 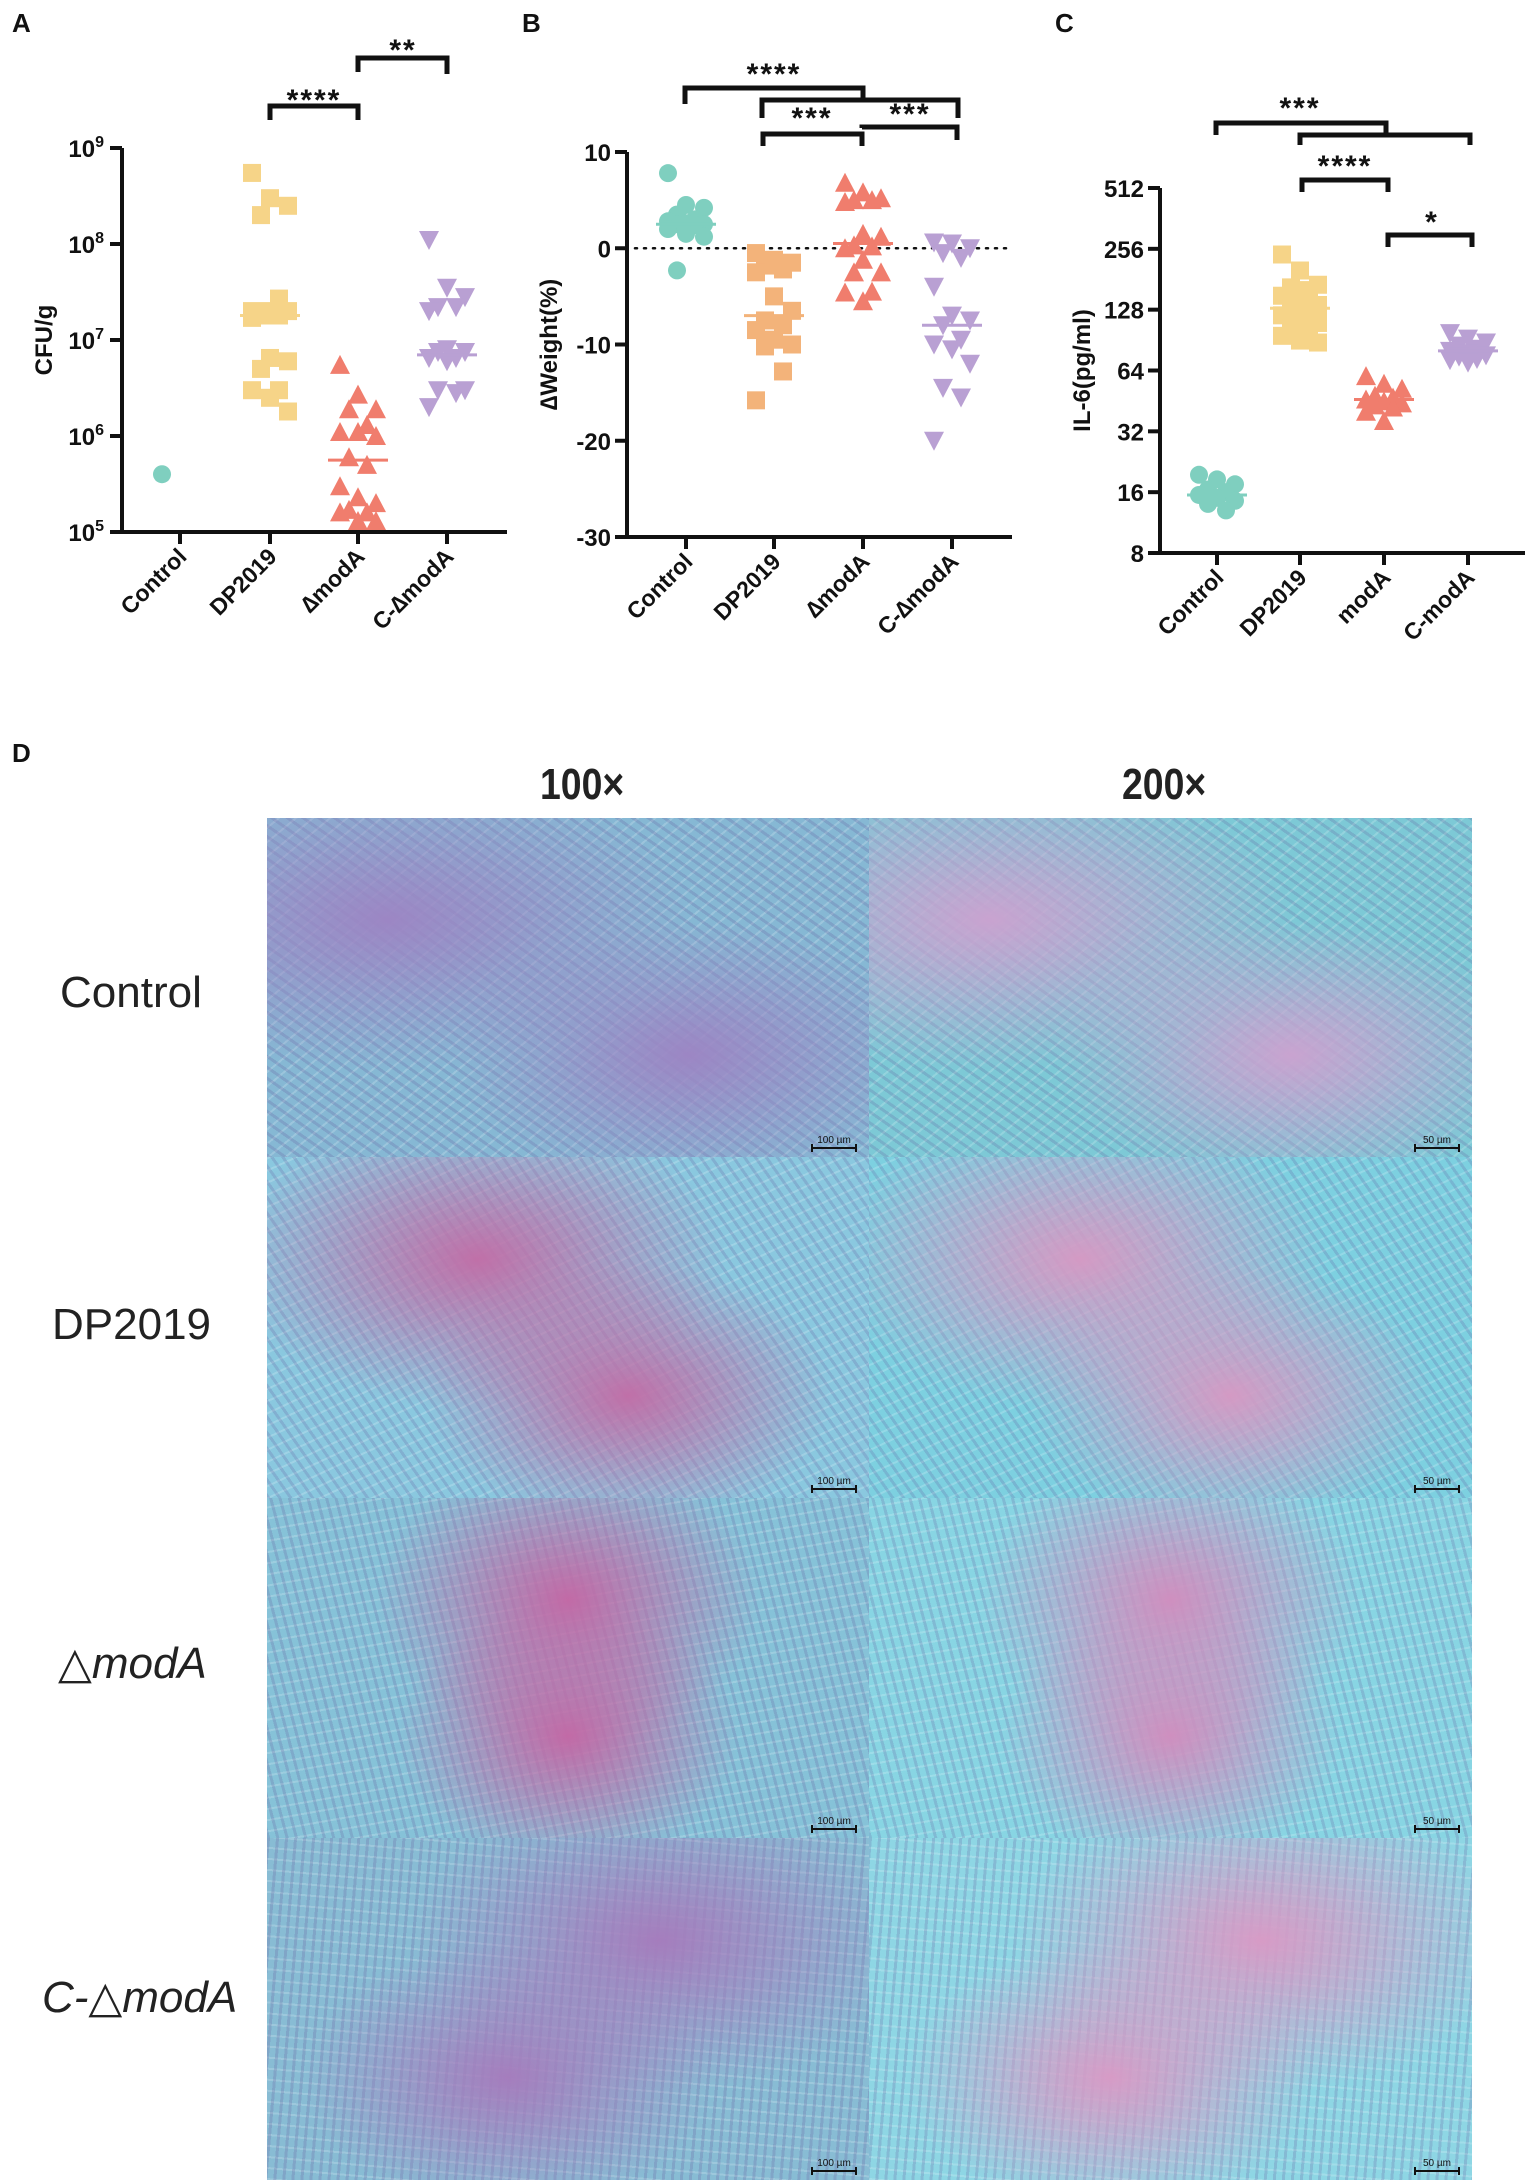 What do you see at coordinates (1170, 2009) in the screenshot?
I see `histology-image-4-200x: 50 µm` at bounding box center [1170, 2009].